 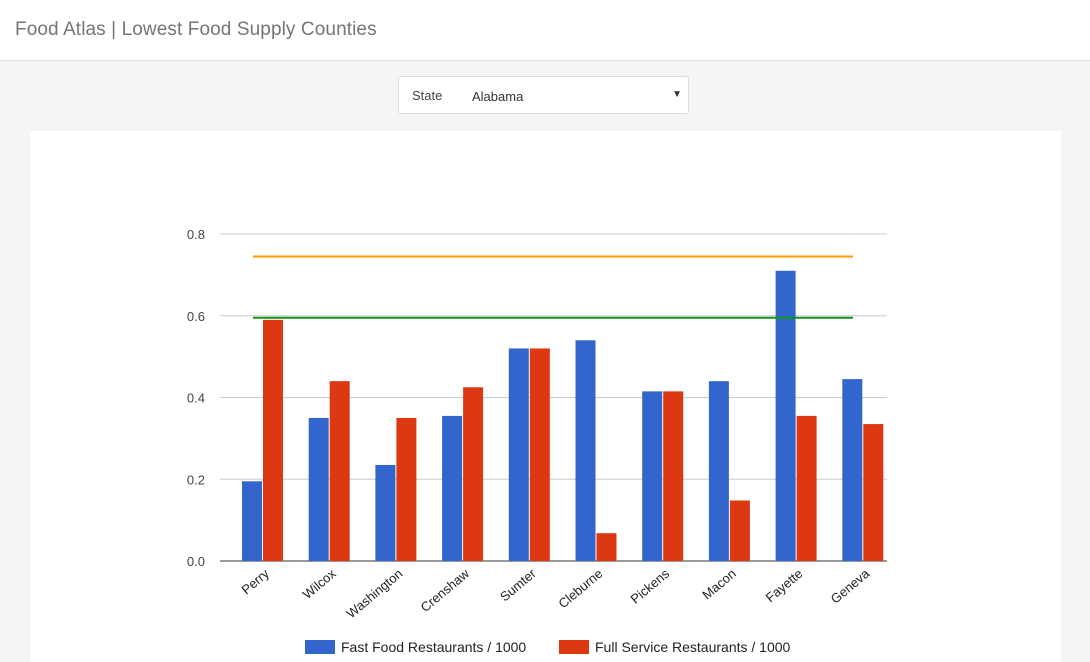 What do you see at coordinates (677, 94) in the screenshot?
I see `chevron-down-icon: ▼` at bounding box center [677, 94].